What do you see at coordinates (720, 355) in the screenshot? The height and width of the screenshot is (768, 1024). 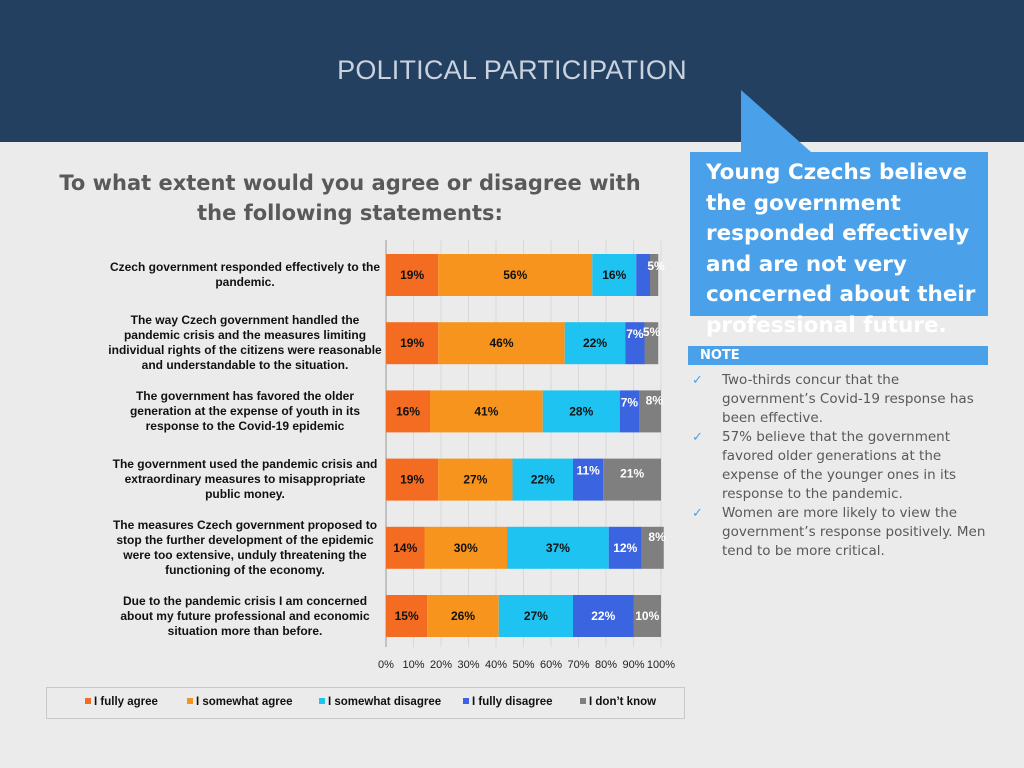 I see `note-heading: NOTE` at bounding box center [720, 355].